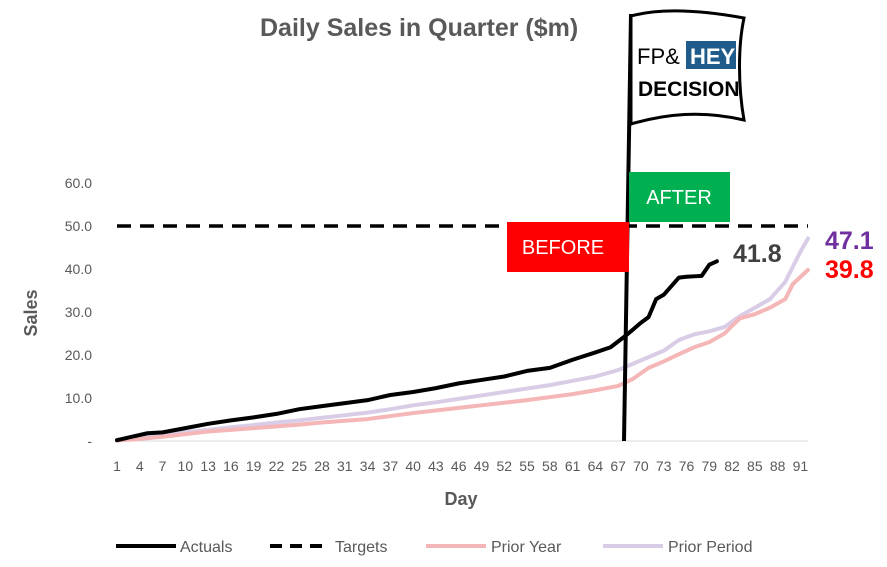 The width and height of the screenshot is (887, 567). I want to click on x-tick-label: 31, so click(345, 466).